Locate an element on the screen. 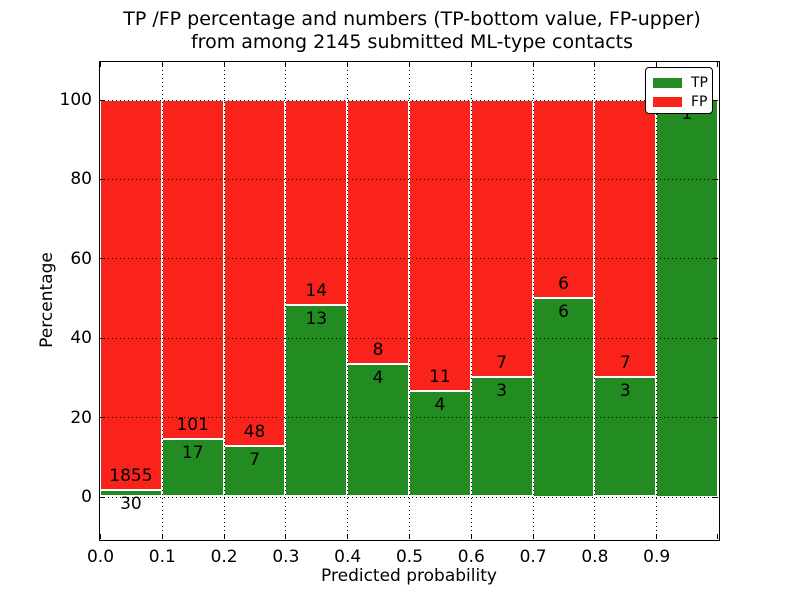  legend-item-fp: FP is located at coordinates (682, 101).